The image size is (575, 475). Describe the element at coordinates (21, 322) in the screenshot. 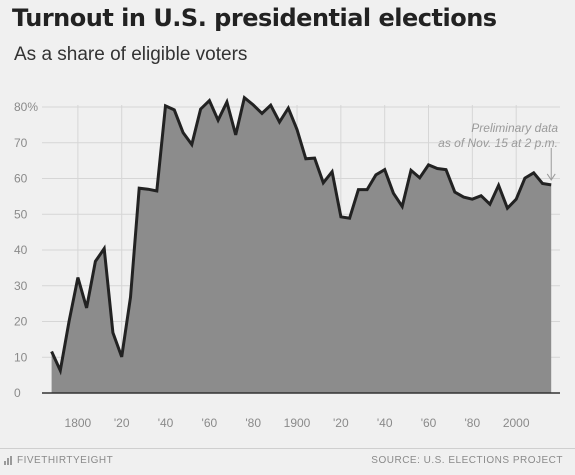

I see `y-tick-label: 20` at that location.